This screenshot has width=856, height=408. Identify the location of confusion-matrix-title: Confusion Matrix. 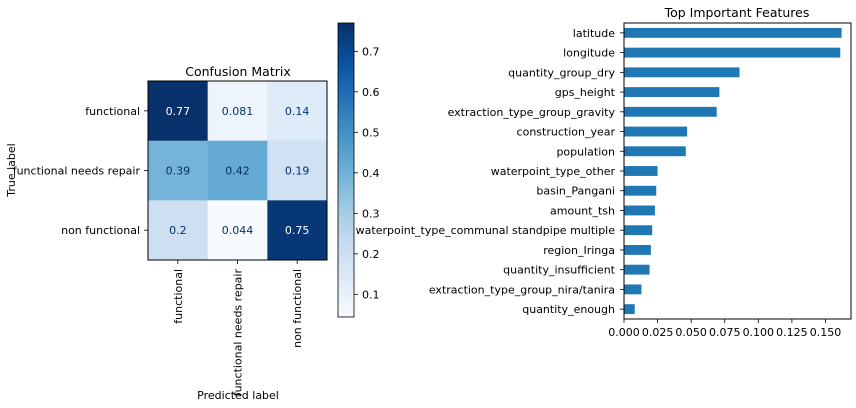
(238, 71).